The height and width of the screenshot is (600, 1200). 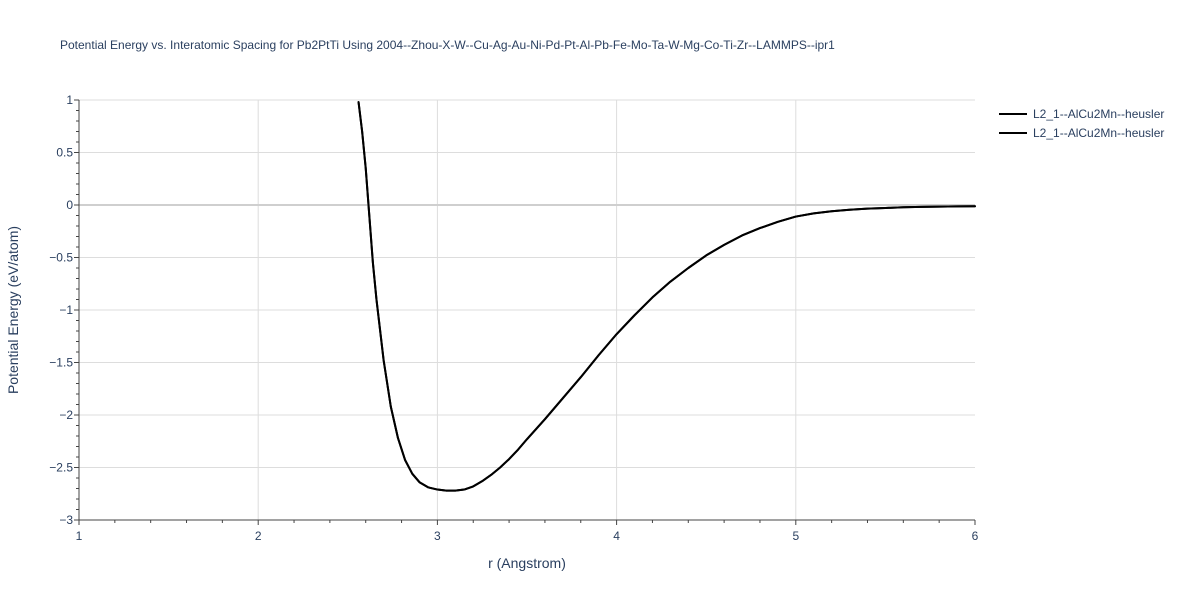 What do you see at coordinates (975, 536) in the screenshot?
I see `x-tick-label-5: 6` at bounding box center [975, 536].